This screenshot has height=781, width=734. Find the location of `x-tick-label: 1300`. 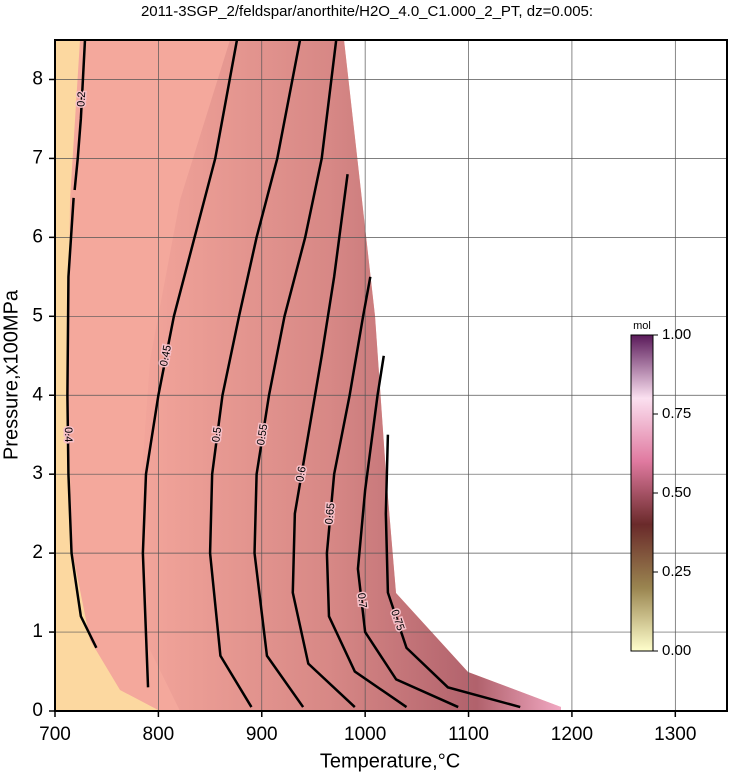

x-tick-label: 1300 is located at coordinates (675, 734).